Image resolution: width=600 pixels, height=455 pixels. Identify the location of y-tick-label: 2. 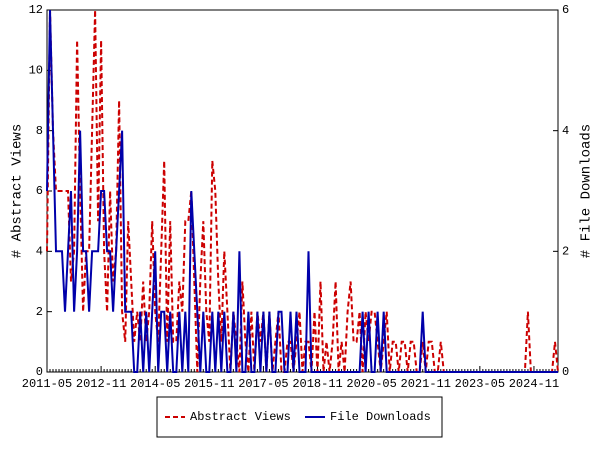
(39, 312).